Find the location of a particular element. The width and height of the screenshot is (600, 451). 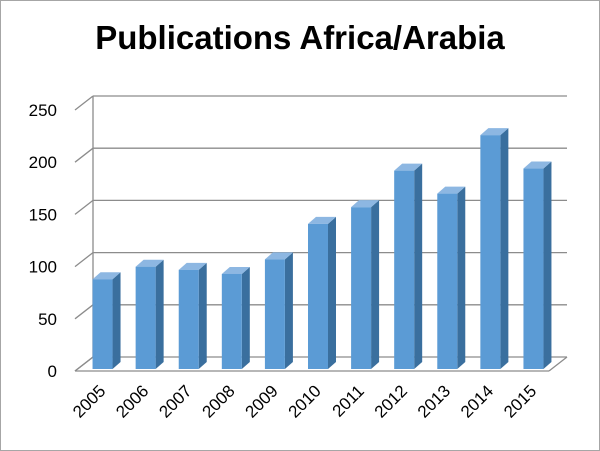

x-tick-label: 2009 is located at coordinates (262, 401).